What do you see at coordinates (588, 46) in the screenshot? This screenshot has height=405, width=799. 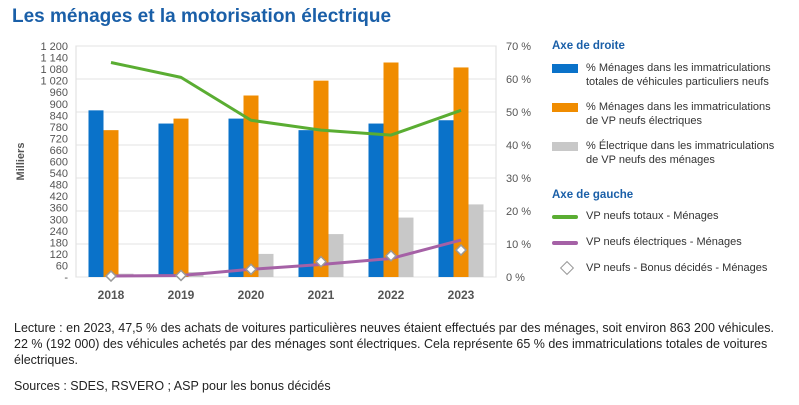 I see `legend-right-axis-heading: Axe de droite` at bounding box center [588, 46].